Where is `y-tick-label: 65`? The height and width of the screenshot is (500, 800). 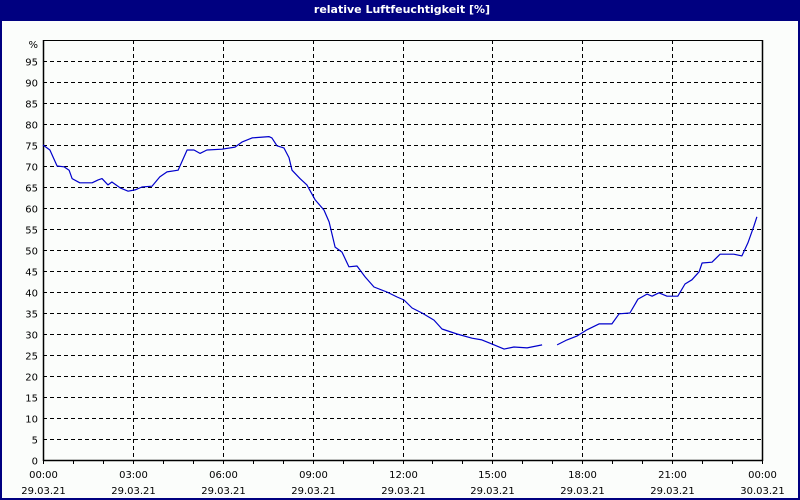 y-tick-label: 65 is located at coordinates (31, 189).